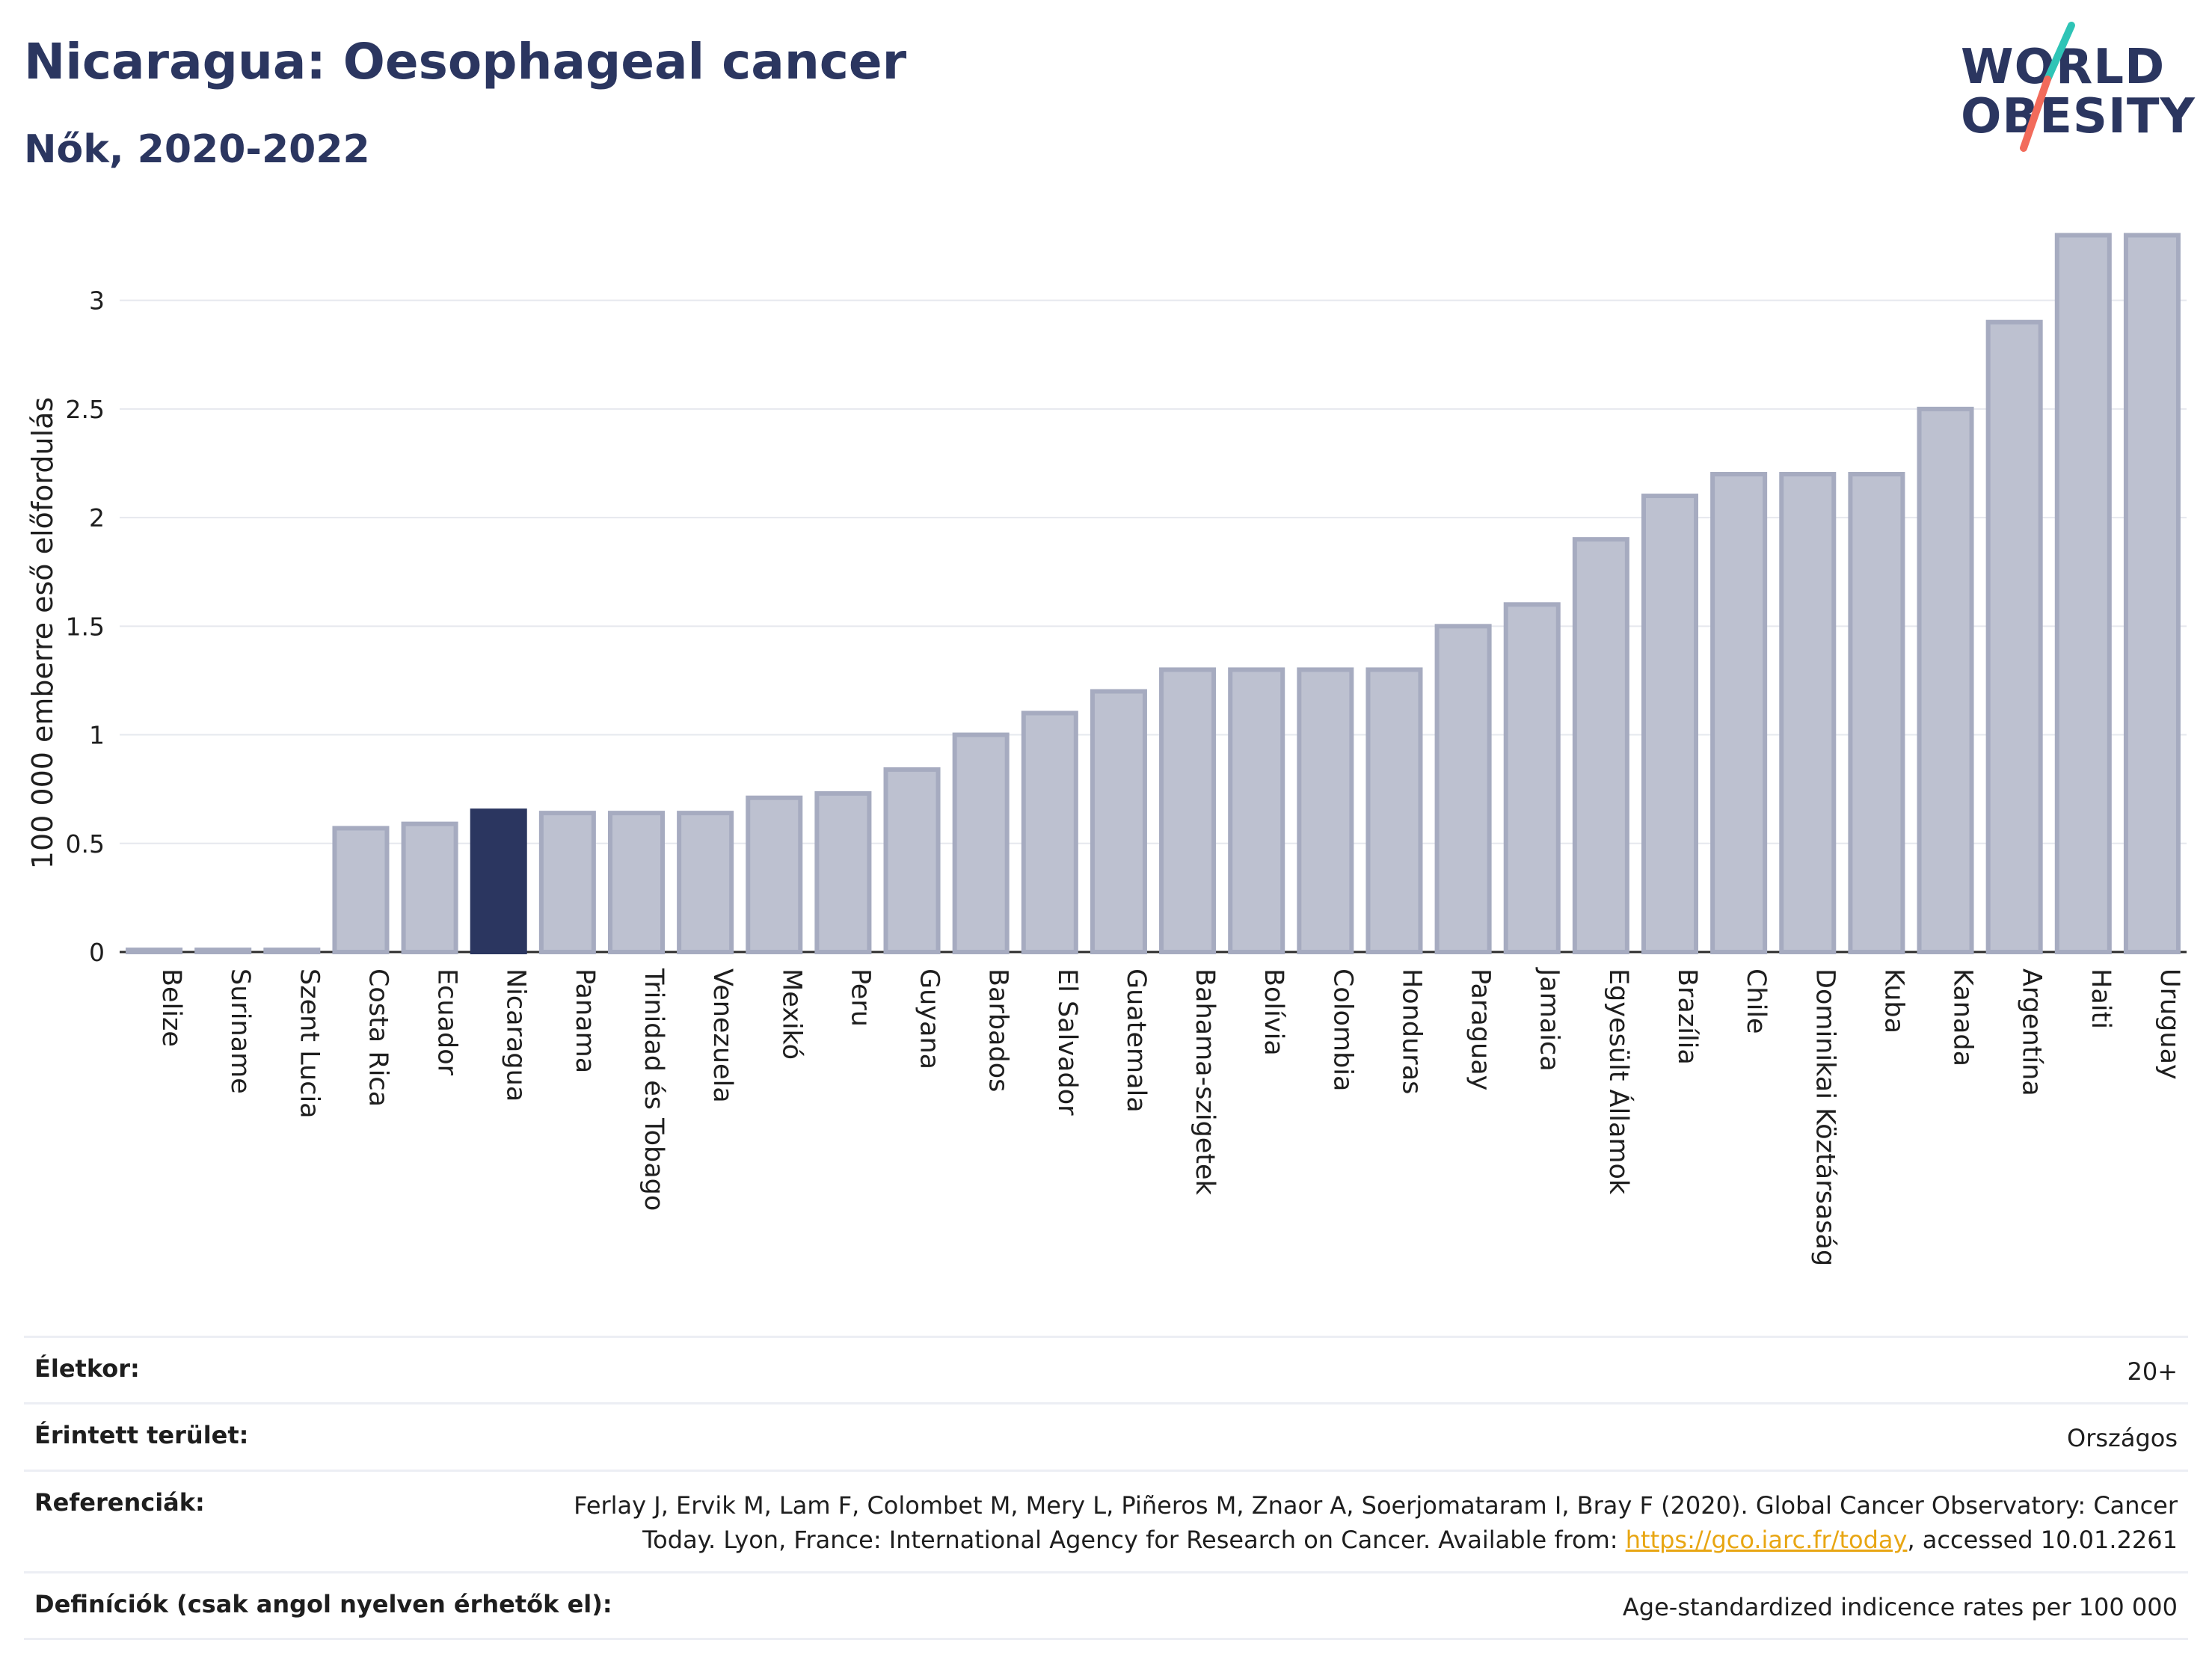 This screenshot has height=1655, width=2212. What do you see at coordinates (654, 1089) in the screenshot?
I see `x-tick-label: Trinidad és Tobago` at bounding box center [654, 1089].